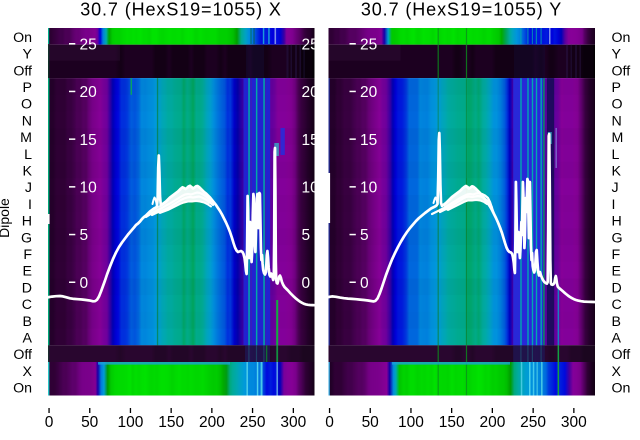 The height and width of the screenshot is (440, 640). I want to click on svg-text: 30.7 (HexS19=1055) Y, so click(461, 10).